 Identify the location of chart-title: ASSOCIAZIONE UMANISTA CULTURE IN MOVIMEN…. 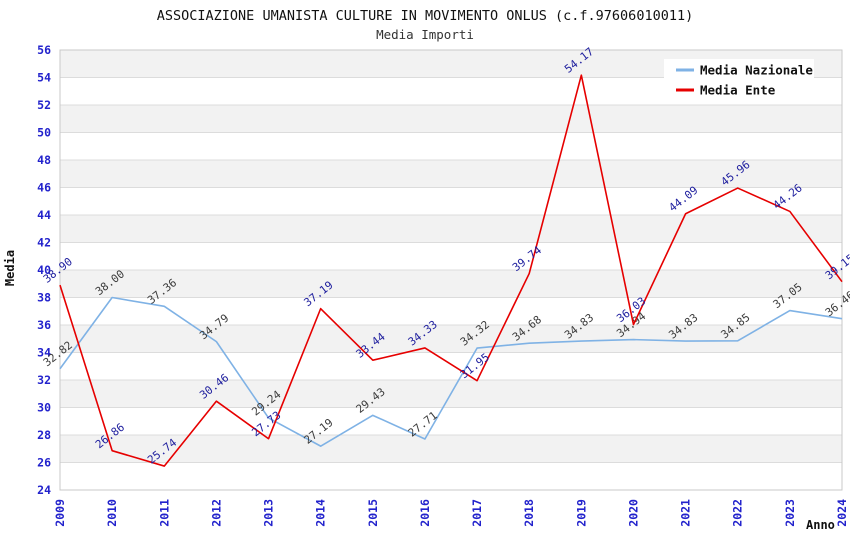
(425, 16).